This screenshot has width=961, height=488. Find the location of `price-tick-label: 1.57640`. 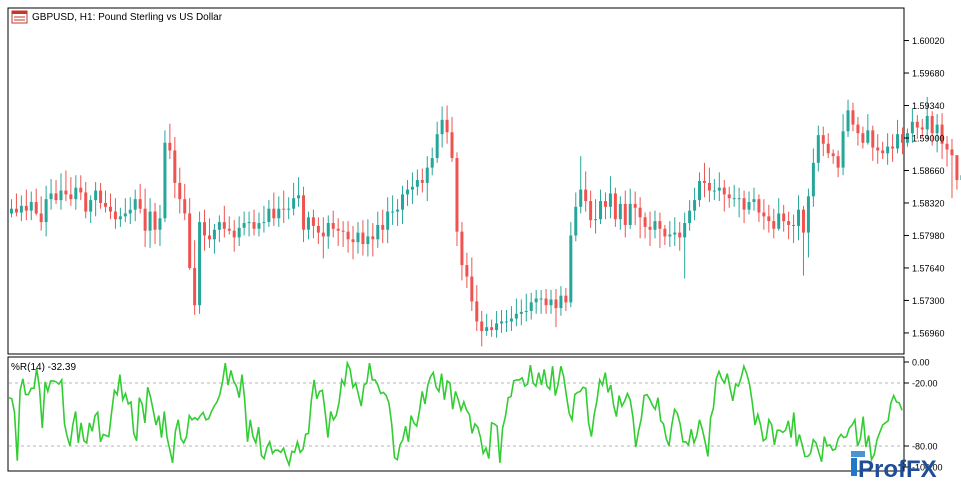

price-tick-label: 1.57640 is located at coordinates (928, 268).